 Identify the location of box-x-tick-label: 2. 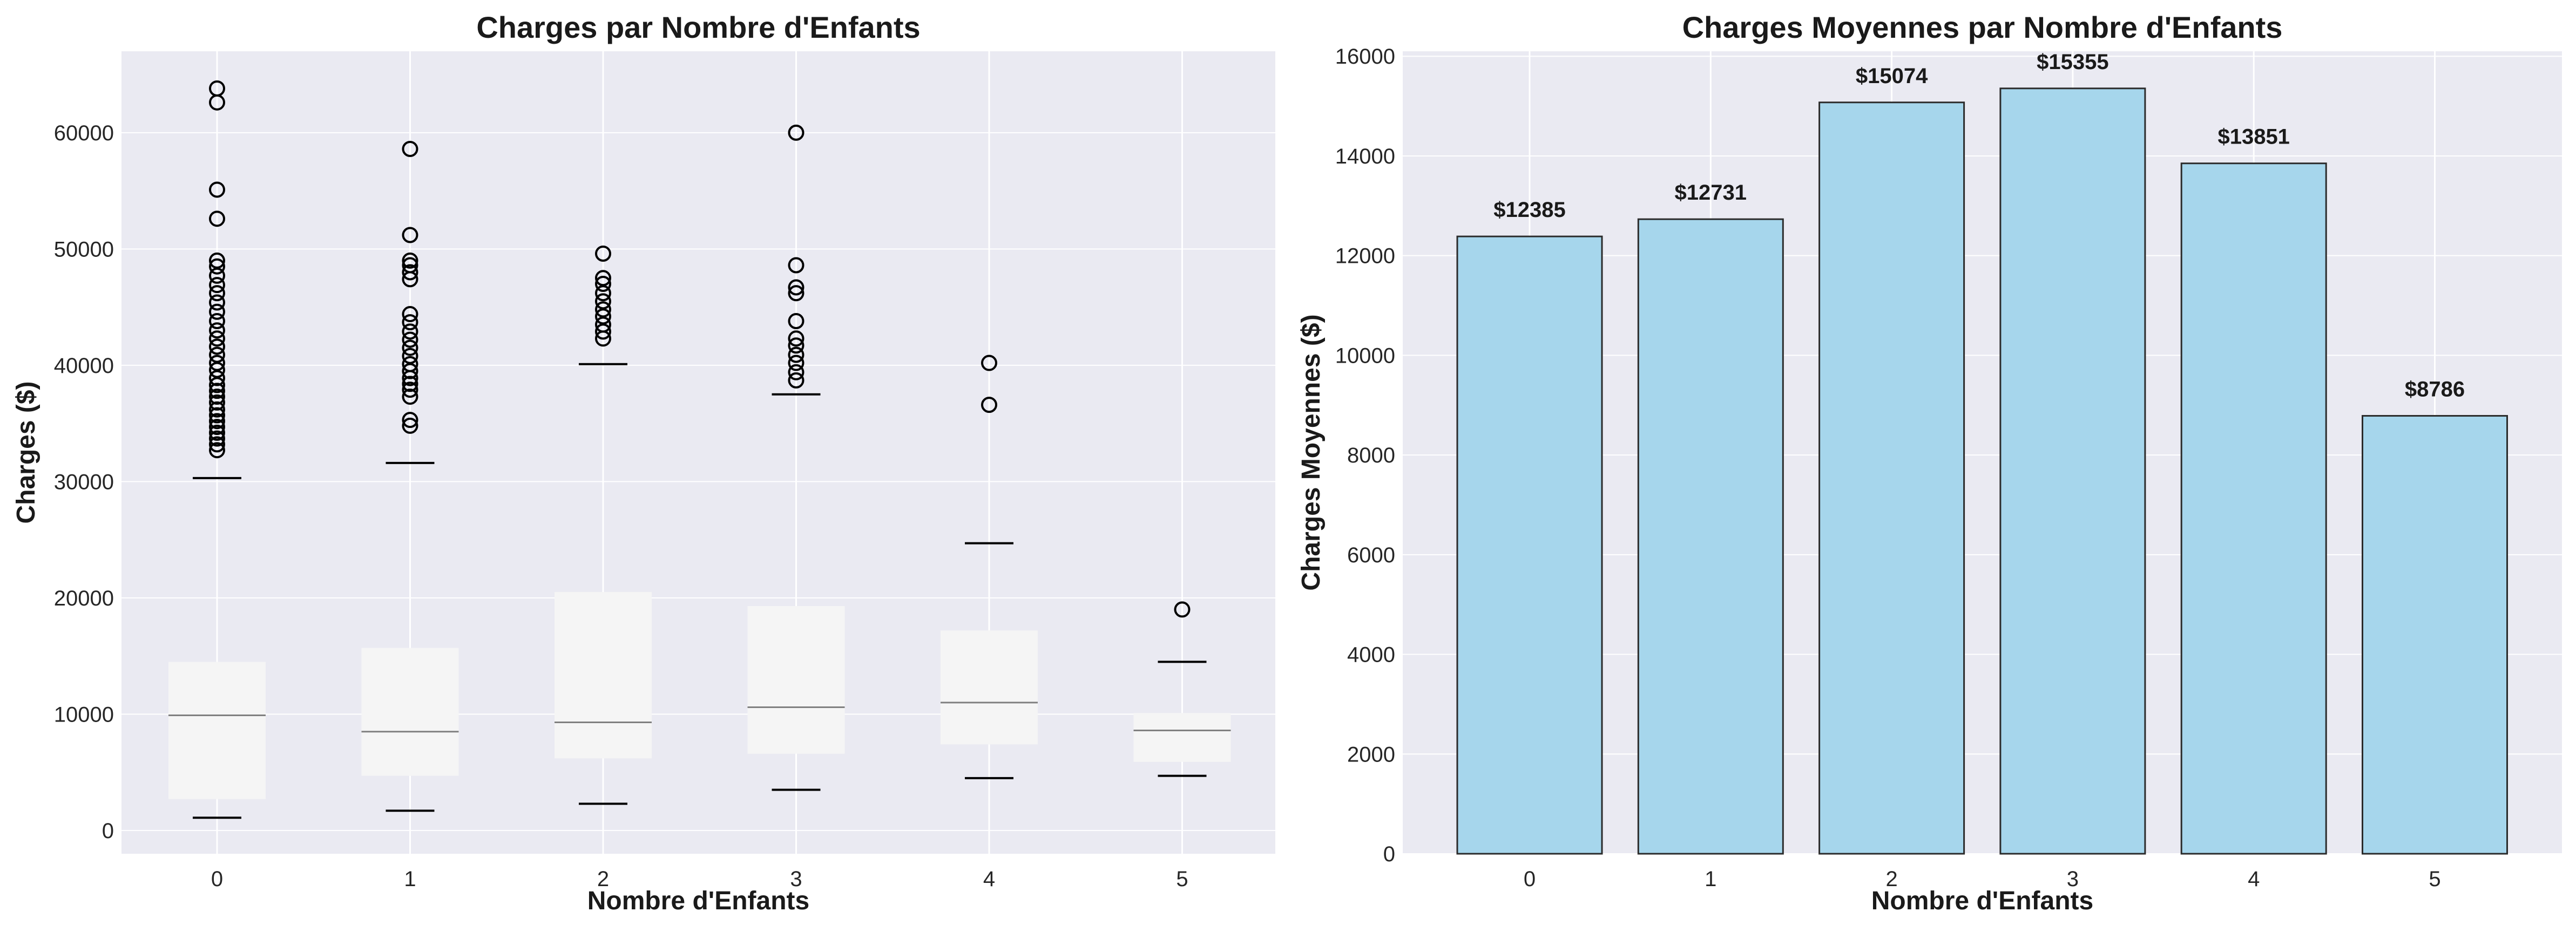
(603, 879).